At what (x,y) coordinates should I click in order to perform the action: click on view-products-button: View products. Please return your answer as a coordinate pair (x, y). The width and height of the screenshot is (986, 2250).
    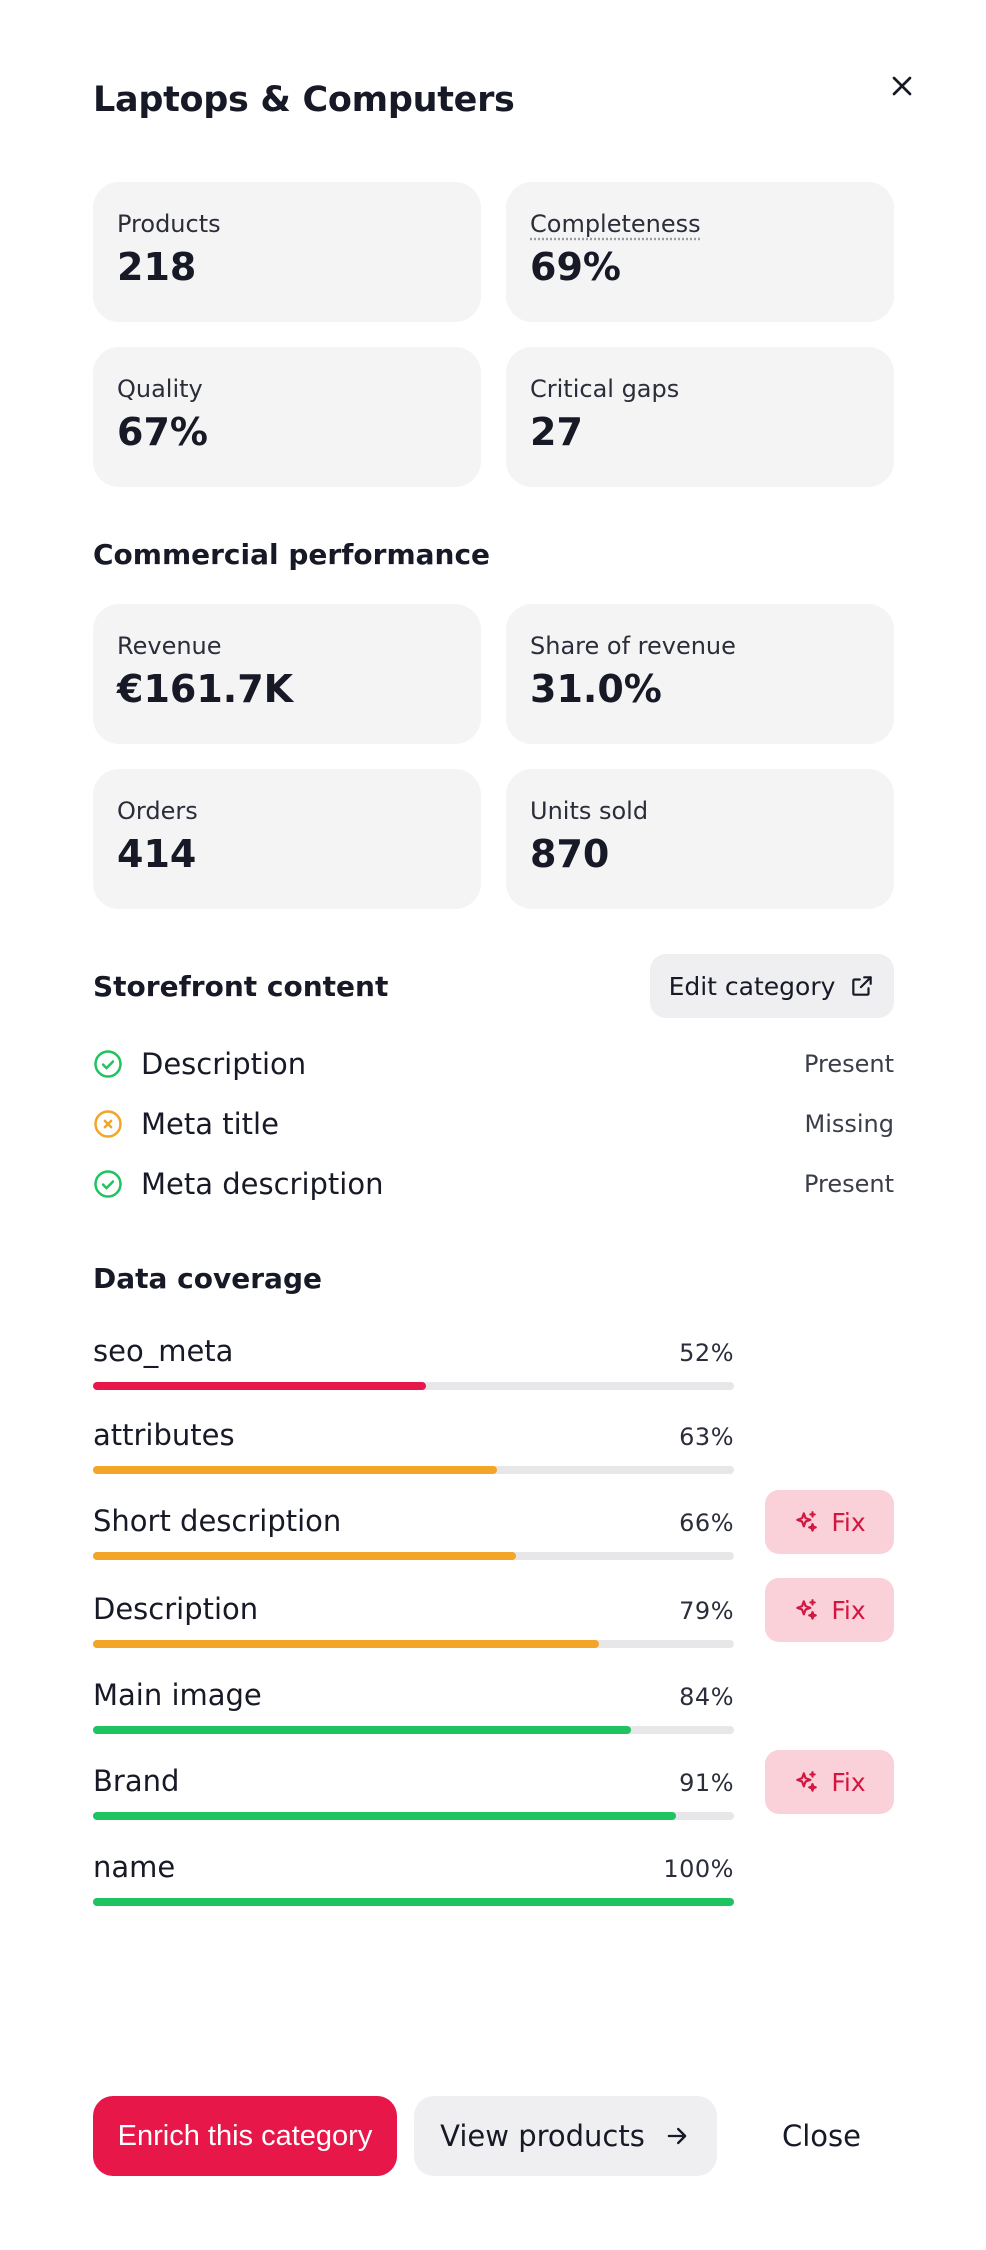
    Looking at the image, I should click on (565, 2136).